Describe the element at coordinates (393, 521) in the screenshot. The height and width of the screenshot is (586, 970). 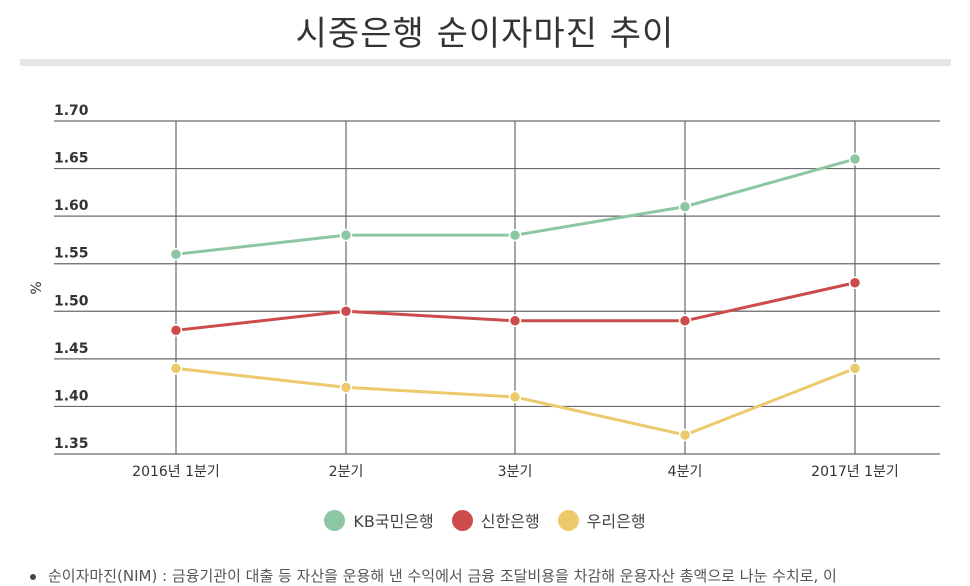
I see `legend-label: KB국민은행` at that location.